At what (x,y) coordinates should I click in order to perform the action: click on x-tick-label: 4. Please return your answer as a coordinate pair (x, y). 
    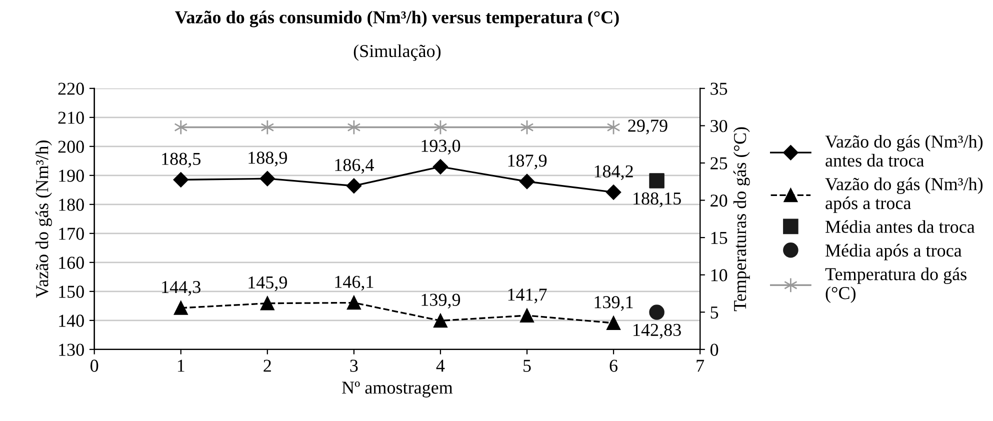
    Looking at the image, I should click on (440, 366).